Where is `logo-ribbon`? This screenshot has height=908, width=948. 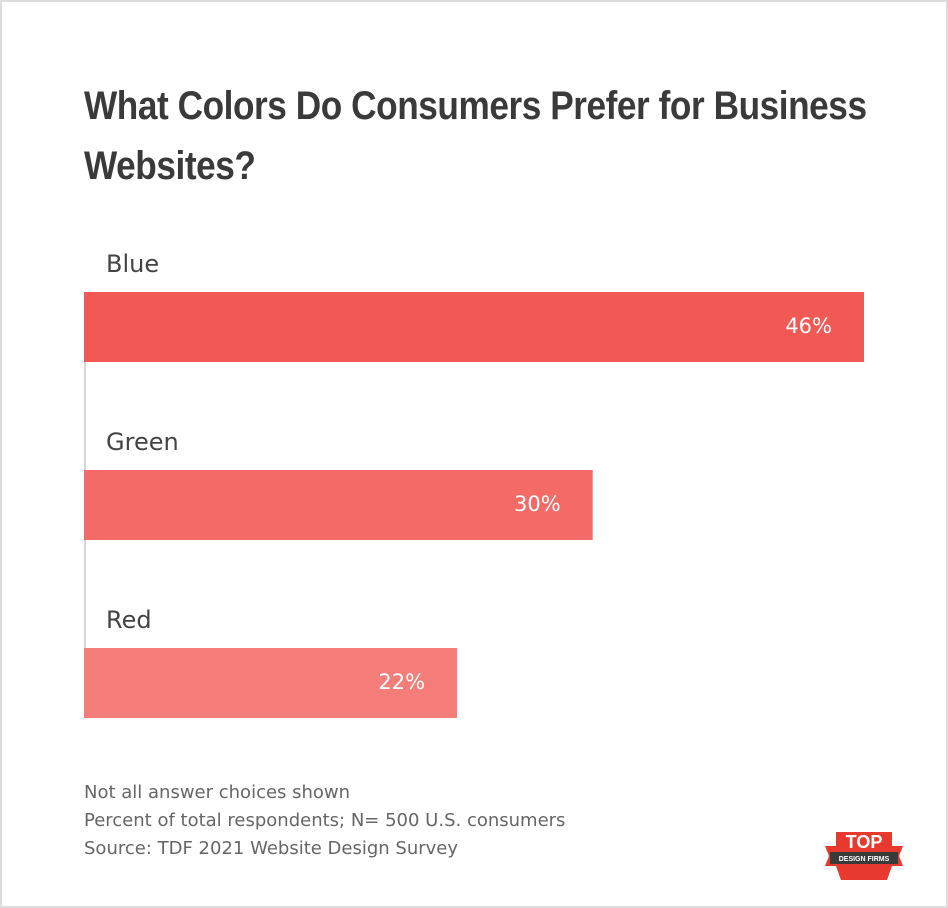 logo-ribbon is located at coordinates (864, 858).